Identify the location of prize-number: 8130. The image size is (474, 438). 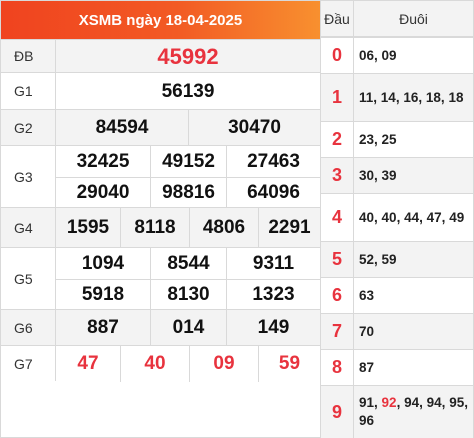
(188, 294).